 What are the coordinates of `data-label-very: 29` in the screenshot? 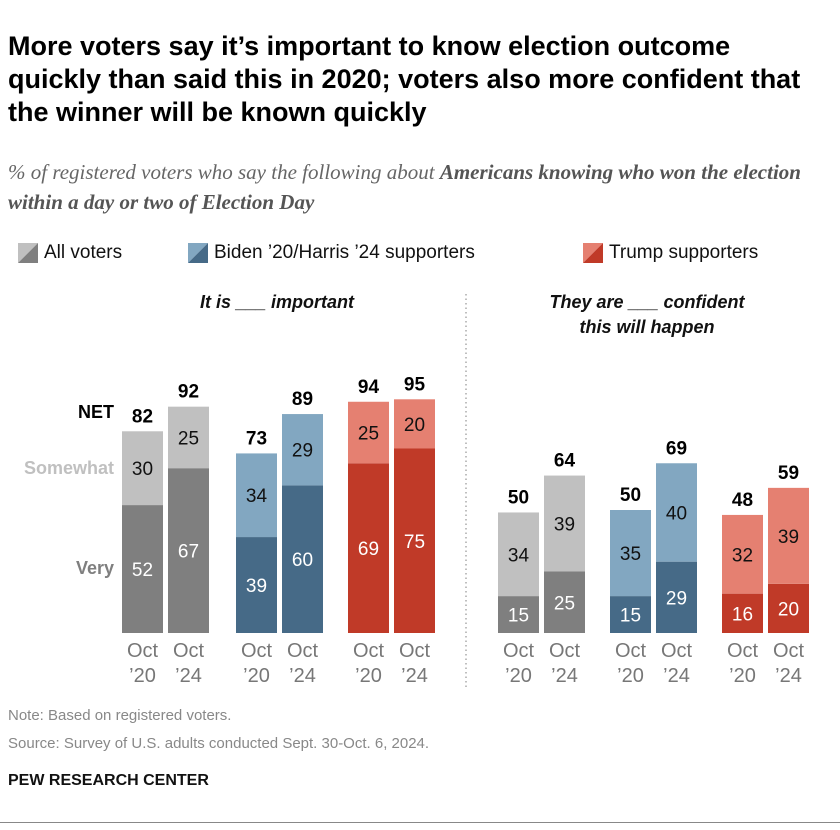 It's located at (676, 598).